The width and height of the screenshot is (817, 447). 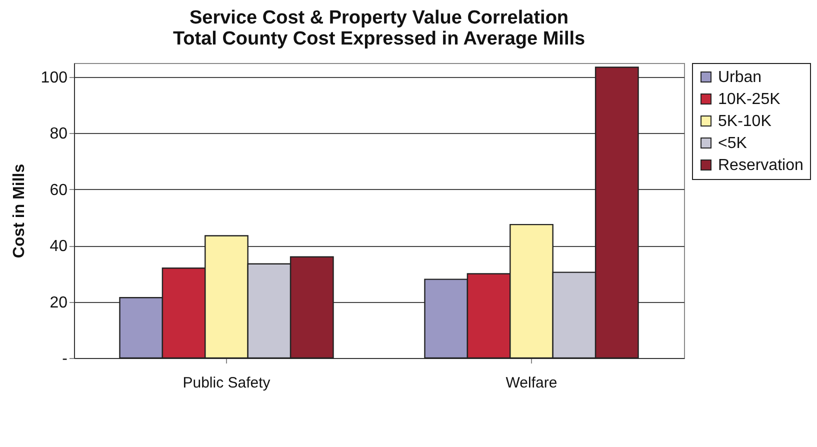 What do you see at coordinates (65, 359) in the screenshot?
I see `y-tick-label: -` at bounding box center [65, 359].